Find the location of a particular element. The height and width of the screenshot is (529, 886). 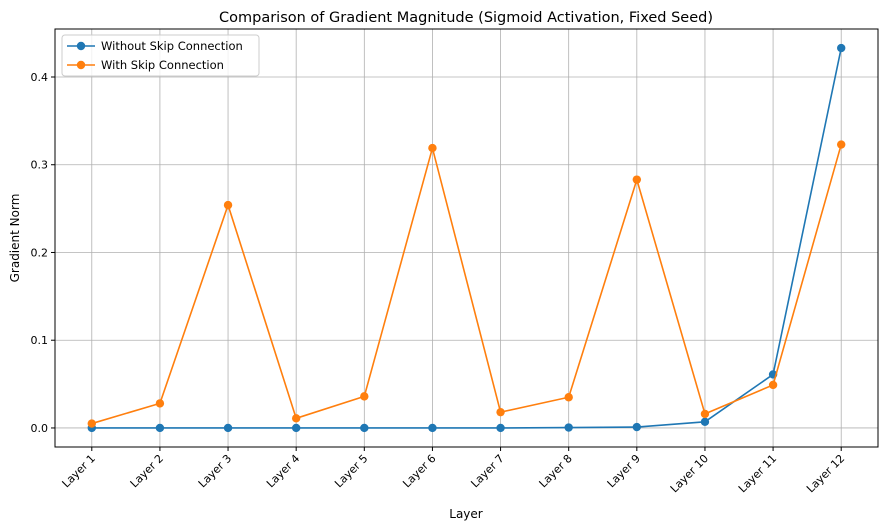

x-tick-label: Layer 8 is located at coordinates (556, 471).